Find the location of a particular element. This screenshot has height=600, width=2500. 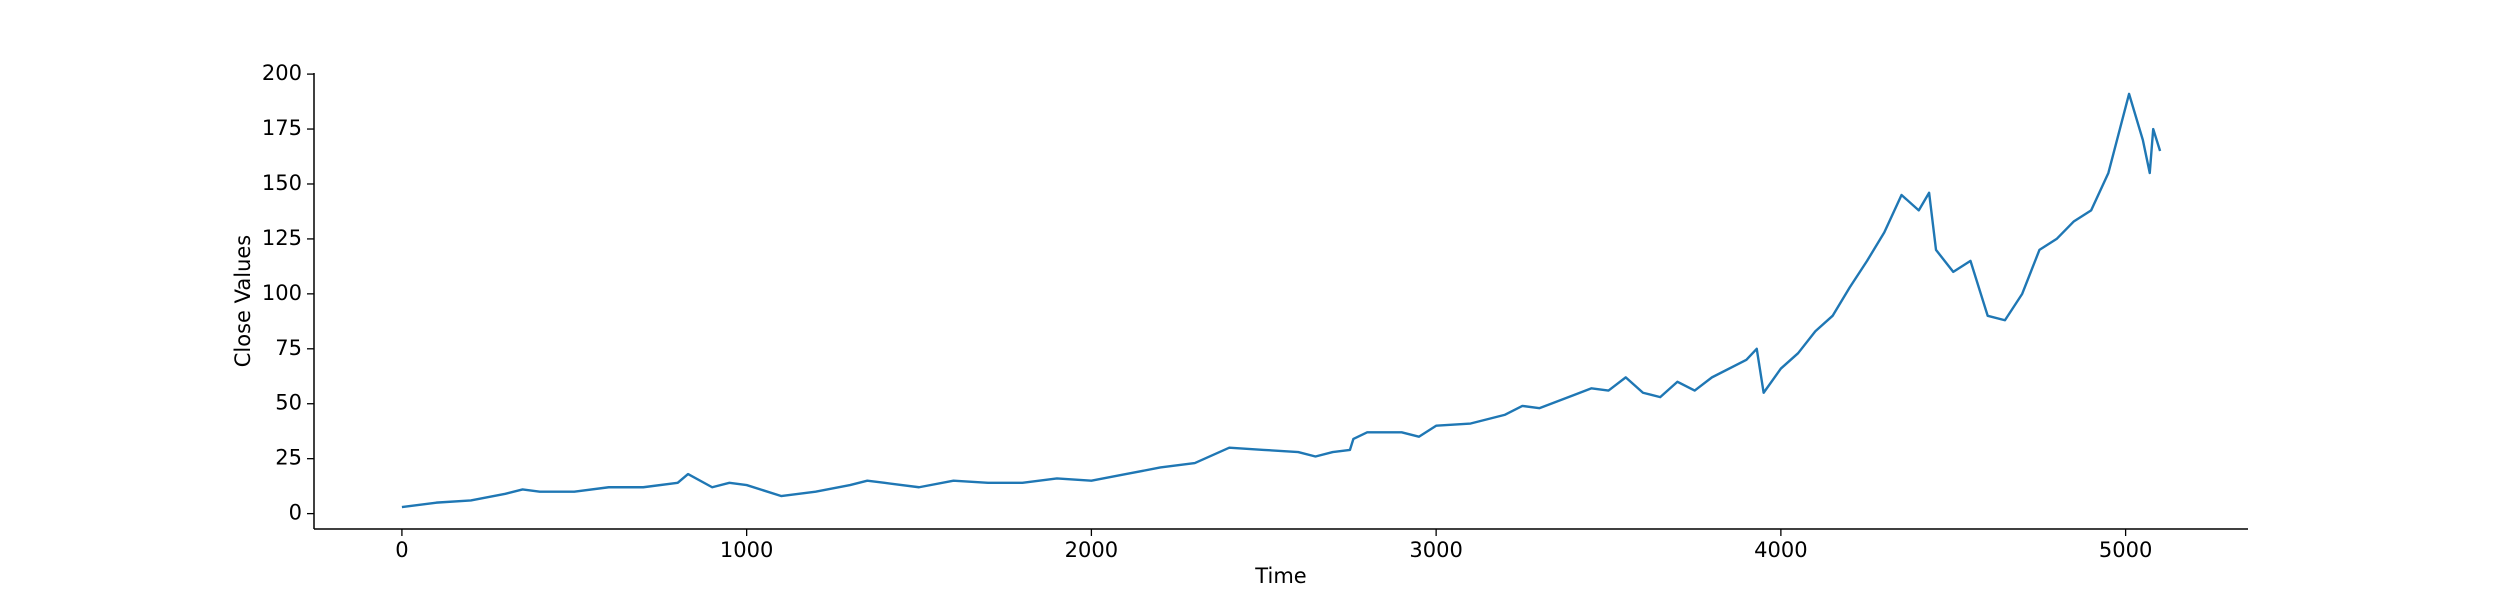

y-tick-label: 25 is located at coordinates (288, 458).